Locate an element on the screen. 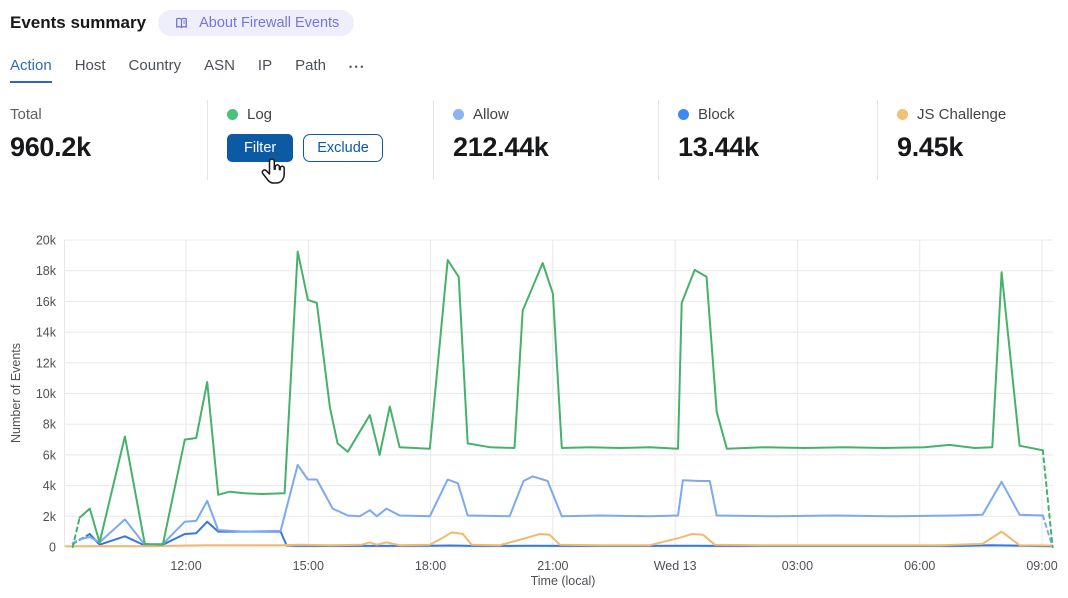 The height and width of the screenshot is (598, 1068). stat-allow: Allow 212.44k is located at coordinates (545, 140).